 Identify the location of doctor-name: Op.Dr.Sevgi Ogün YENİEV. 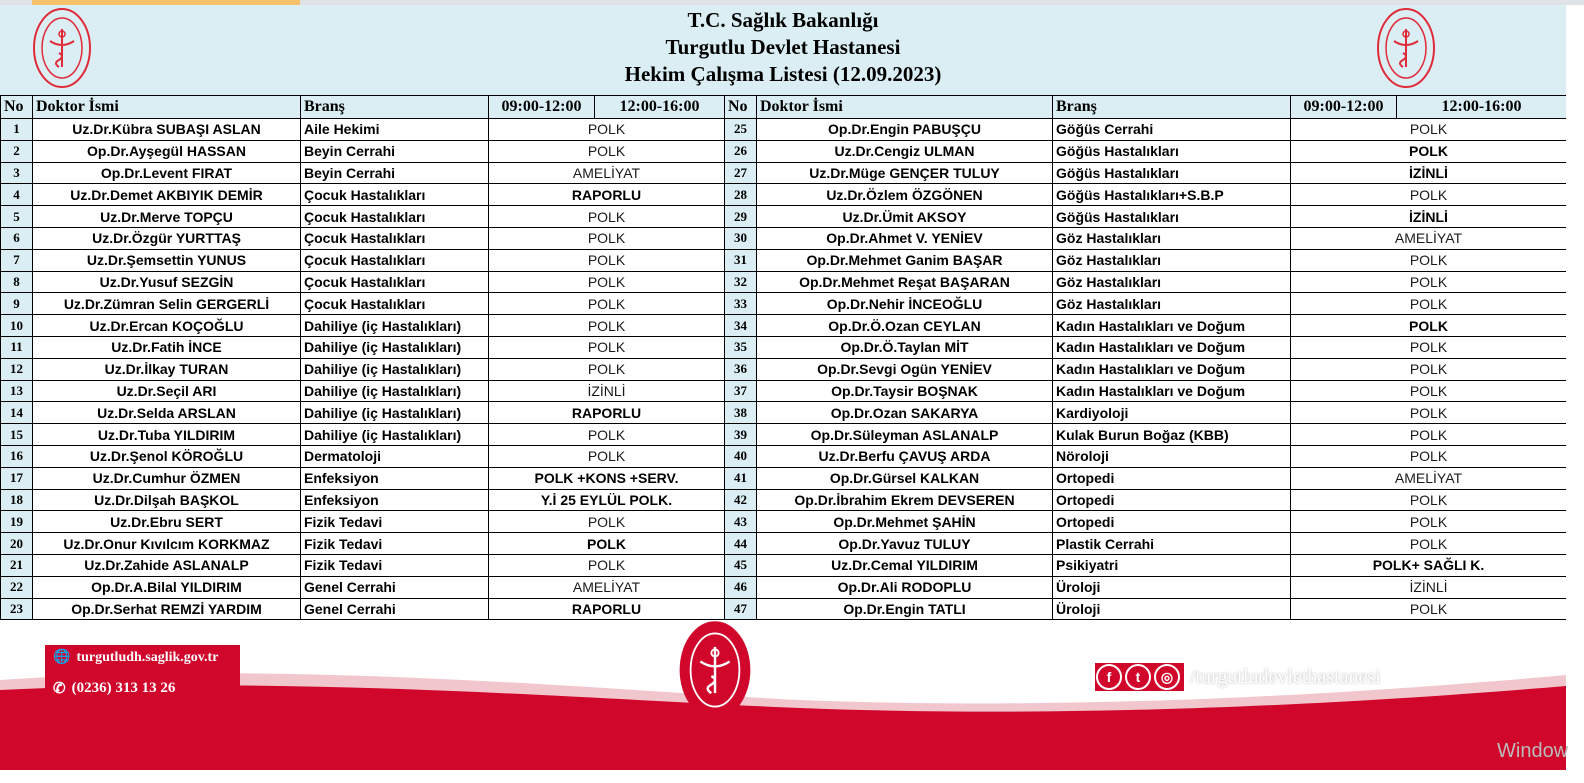
(904, 369).